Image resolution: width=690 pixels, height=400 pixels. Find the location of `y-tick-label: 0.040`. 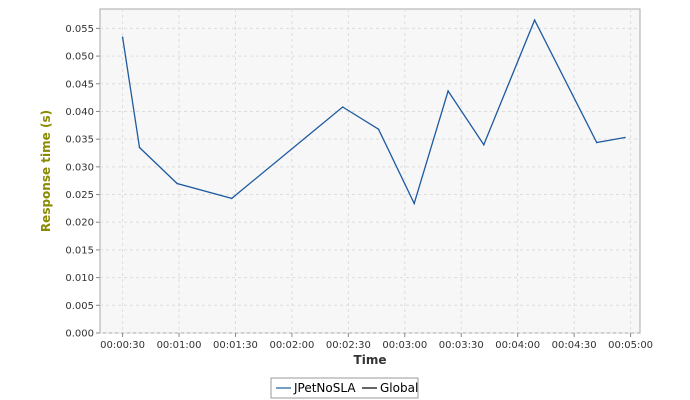

y-tick-label: 0.040 is located at coordinates (79, 112).